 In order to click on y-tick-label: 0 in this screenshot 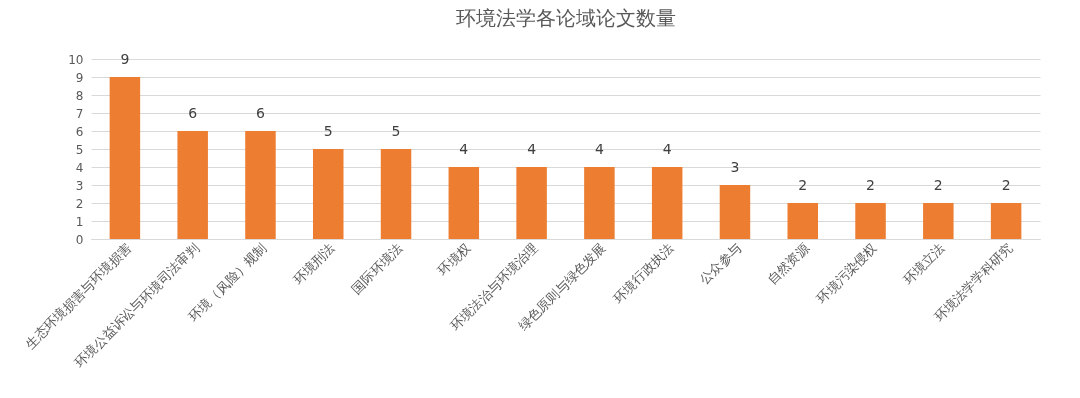, I will do `click(79, 239)`.